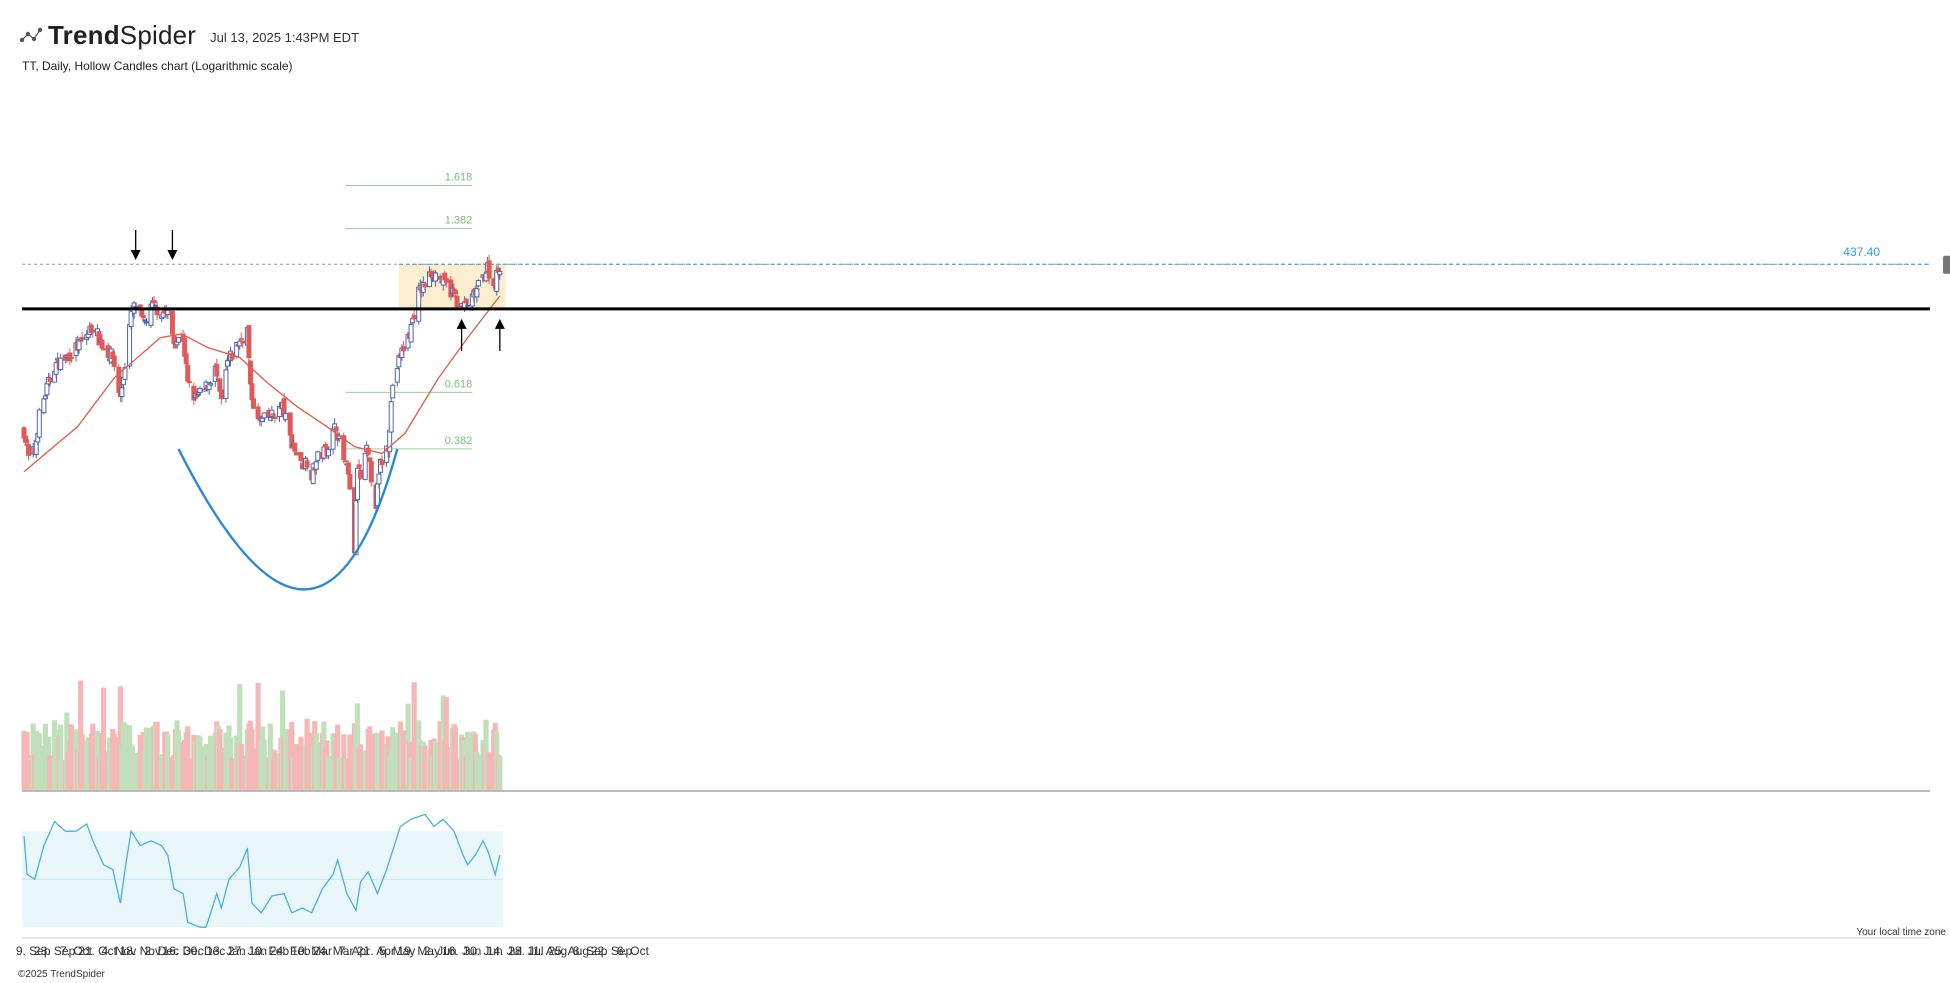  Describe the element at coordinates (1901, 932) in the screenshot. I see `timezone-note: Your local time zone` at that location.